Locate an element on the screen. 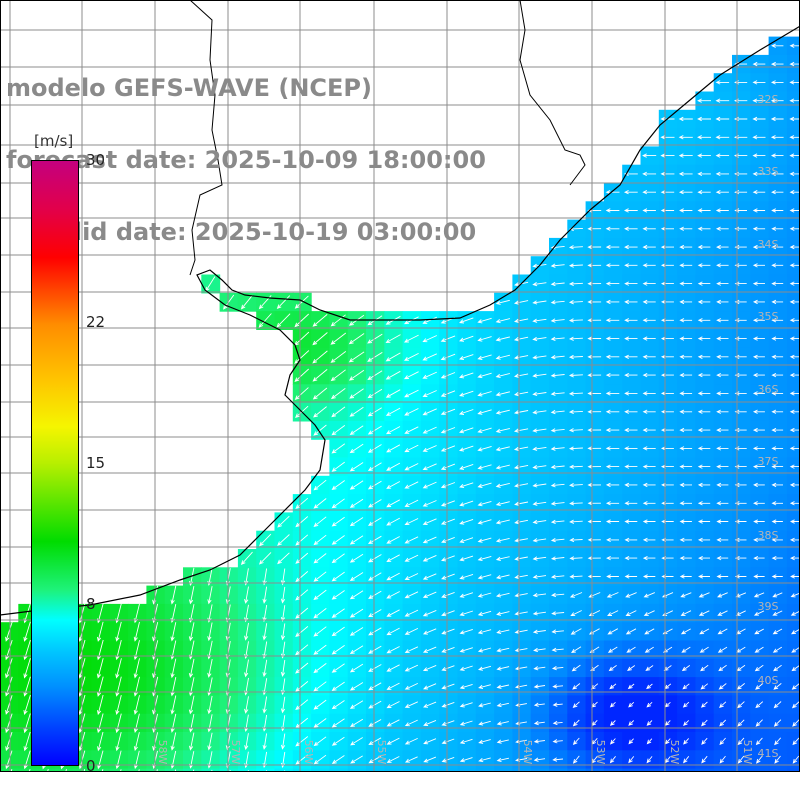  latitude-label: 36S is located at coordinates (768, 389).